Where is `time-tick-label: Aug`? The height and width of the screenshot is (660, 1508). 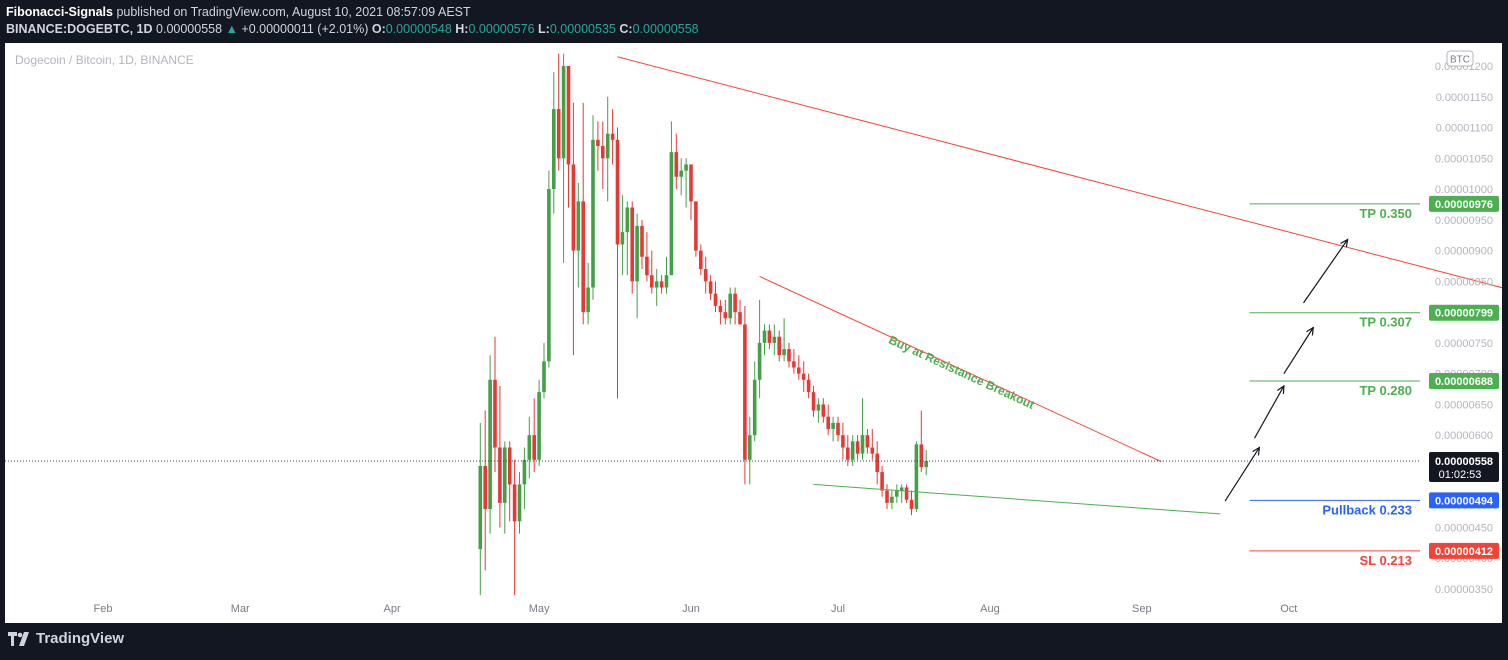 time-tick-label: Aug is located at coordinates (990, 609).